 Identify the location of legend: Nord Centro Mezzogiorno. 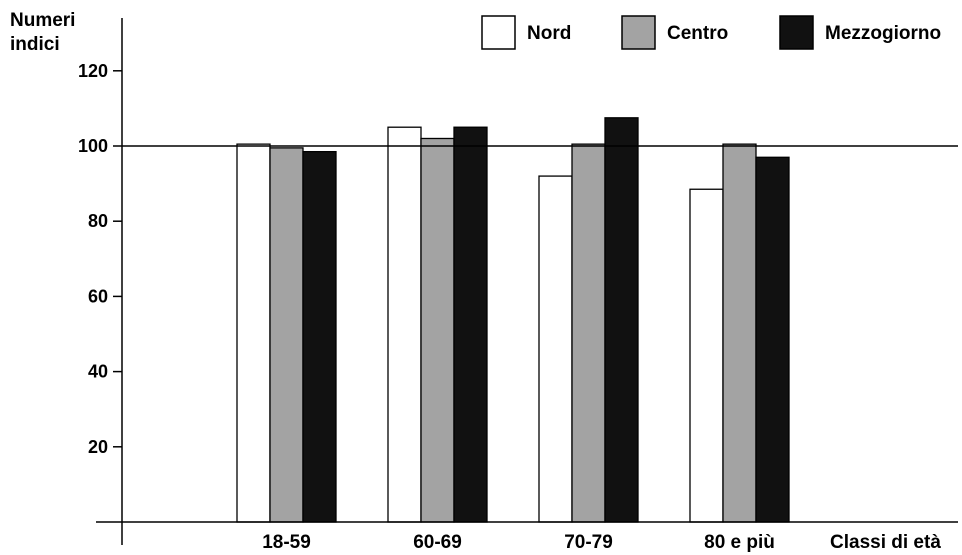
(711, 32).